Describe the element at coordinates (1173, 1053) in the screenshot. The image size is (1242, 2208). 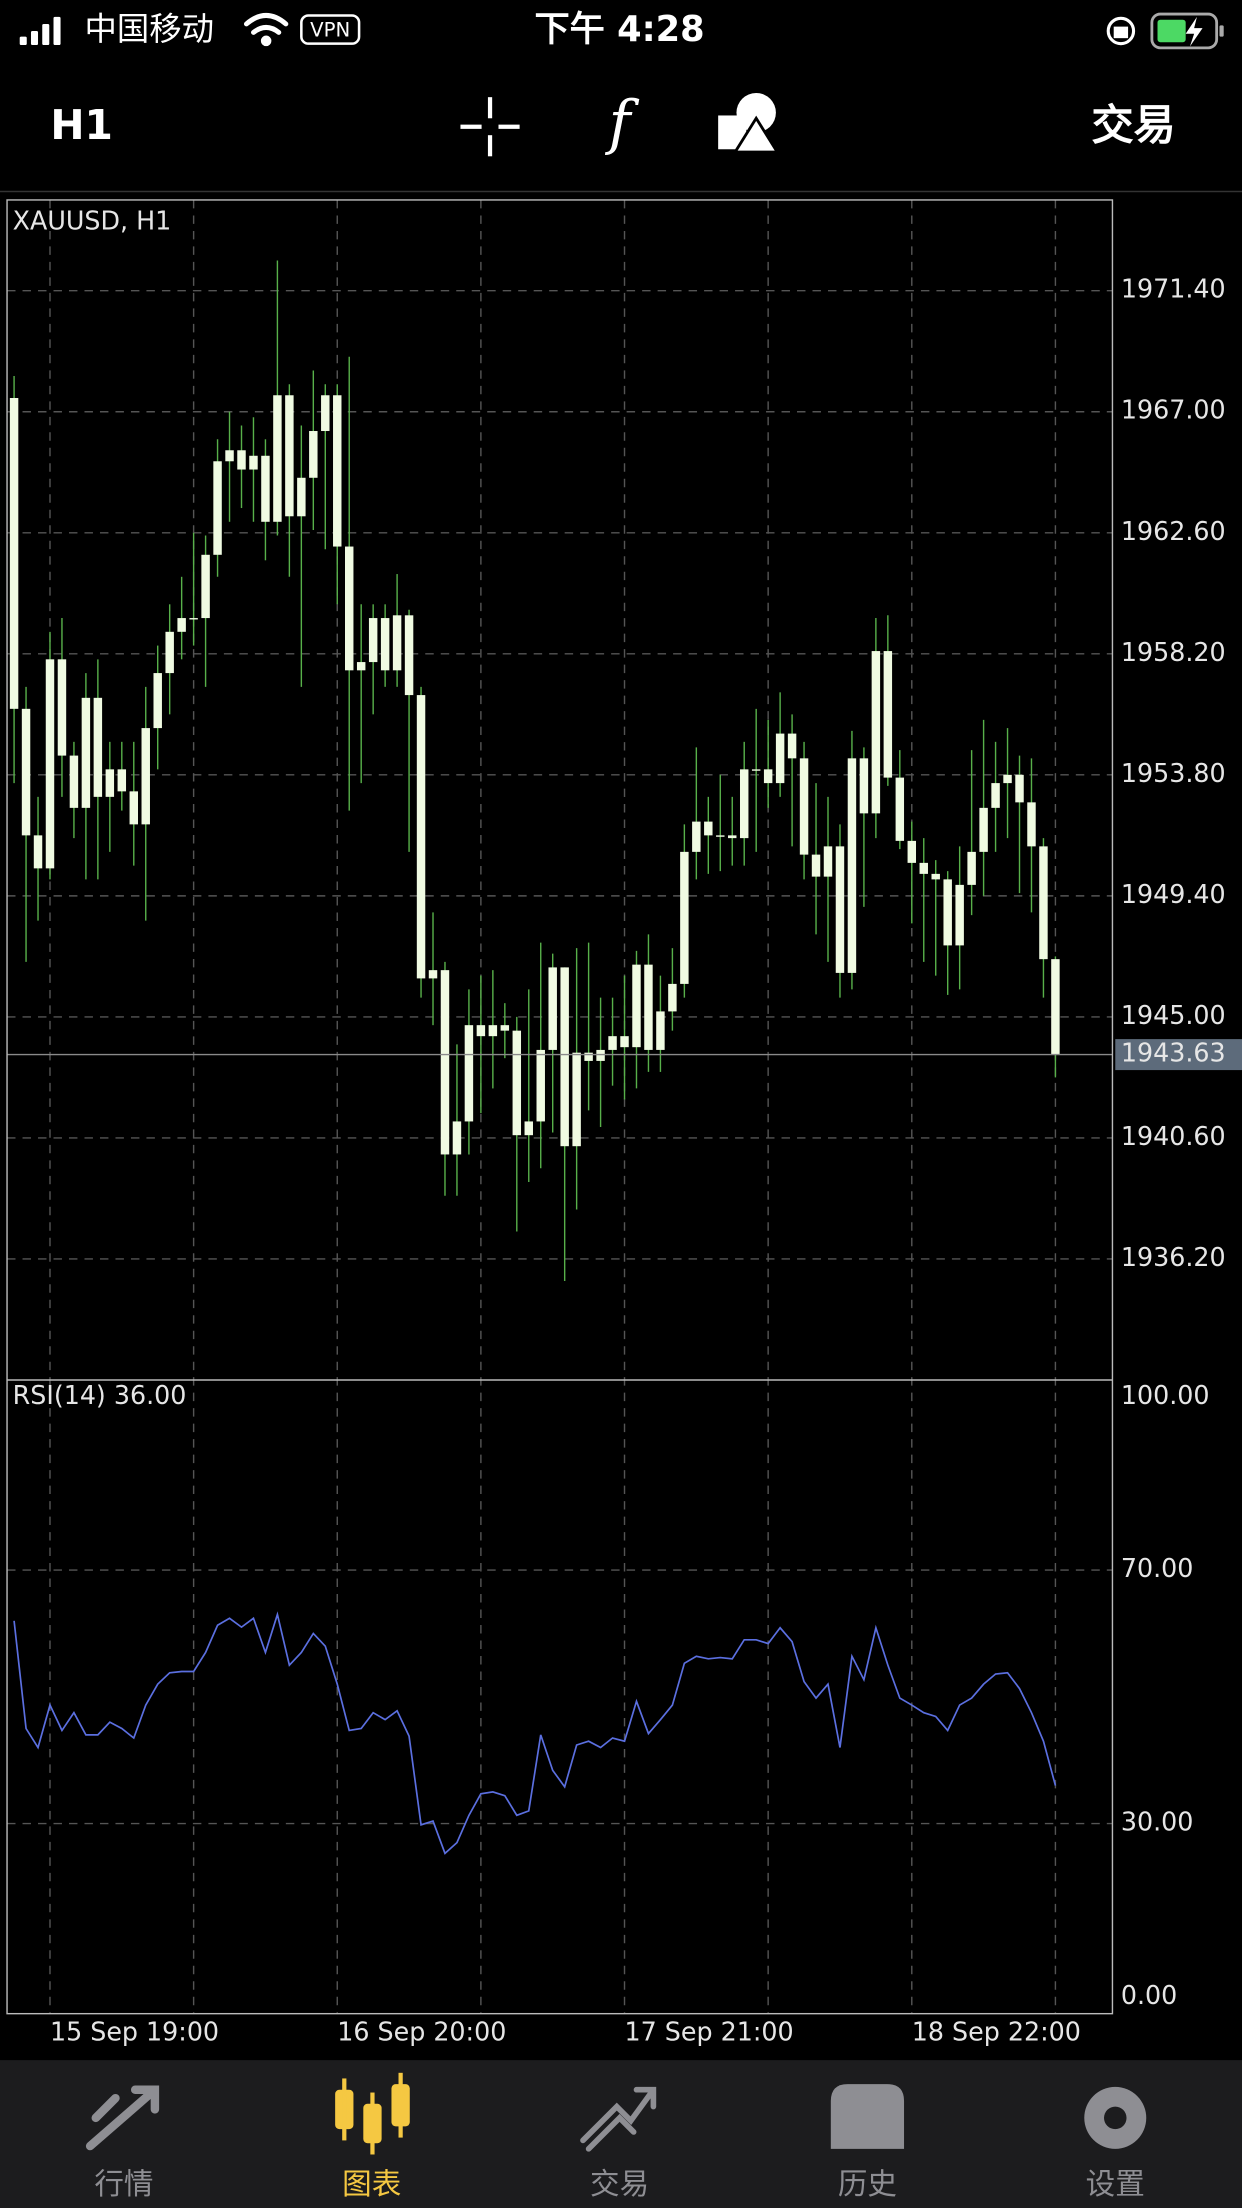
I see `last-price-label: 1943.63` at that location.